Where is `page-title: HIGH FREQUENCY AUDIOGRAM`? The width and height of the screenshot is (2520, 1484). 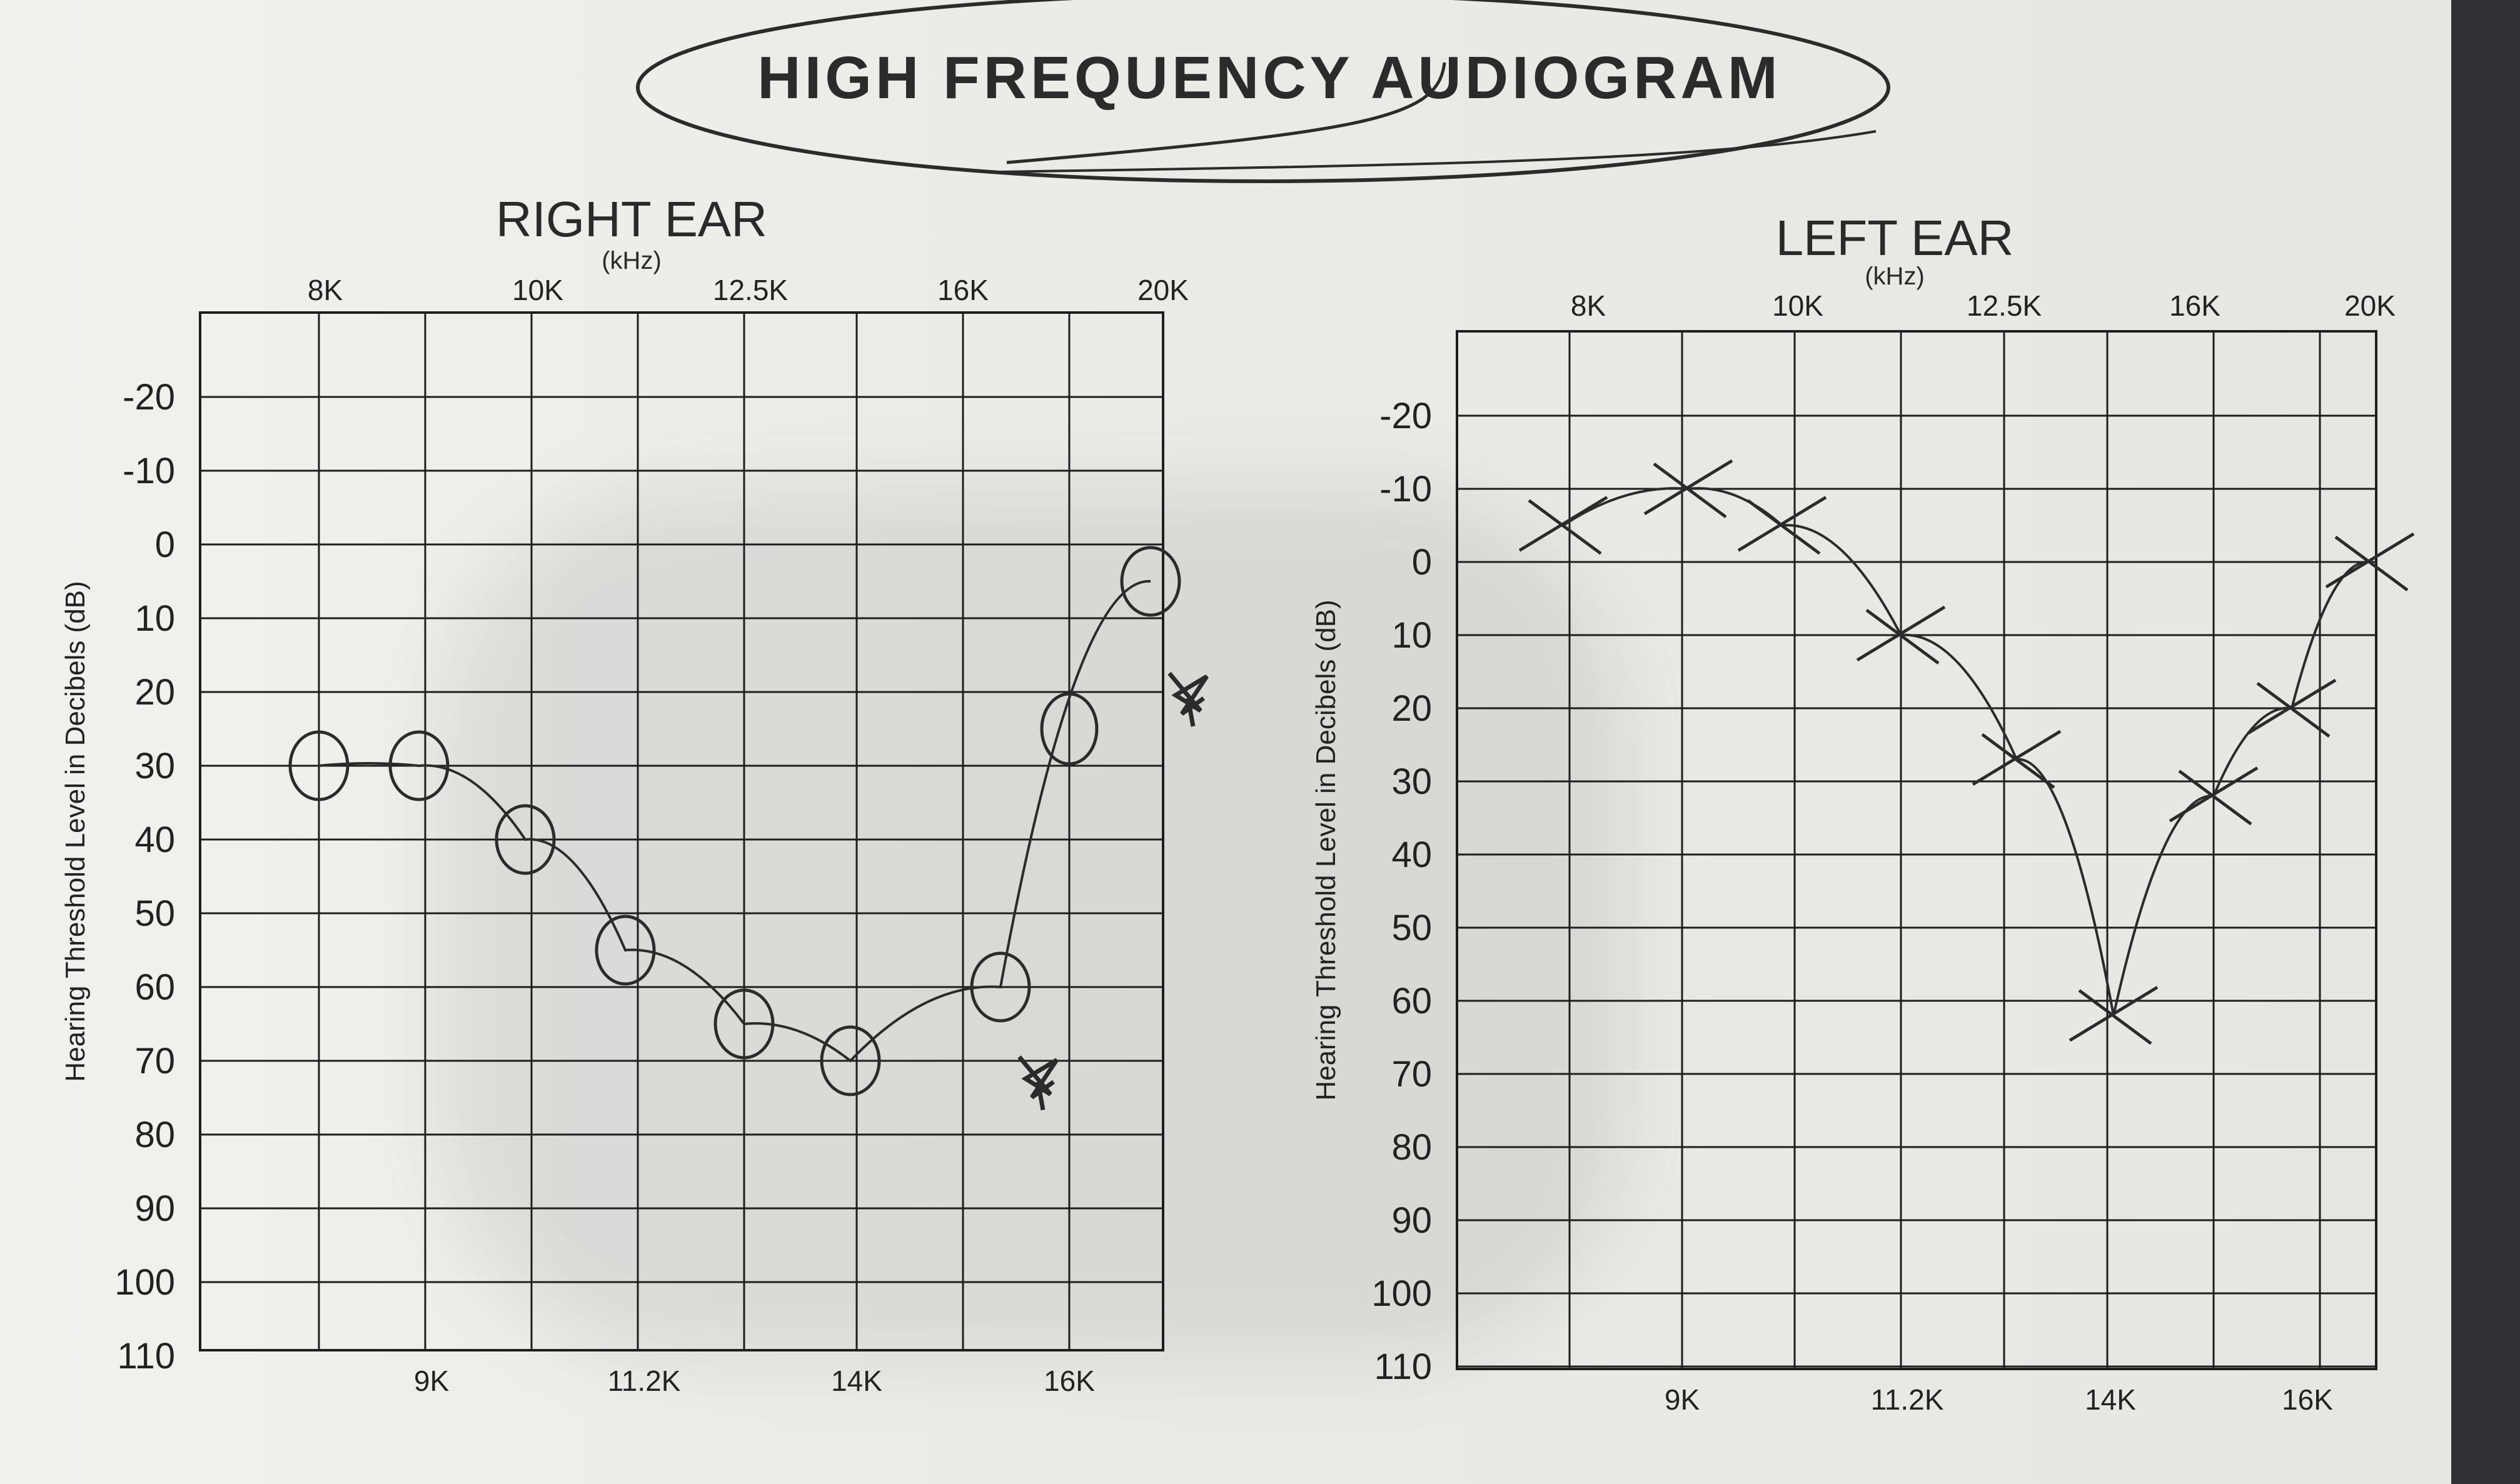 page-title: HIGH FREQUENCY AUDIOGRAM is located at coordinates (1270, 77).